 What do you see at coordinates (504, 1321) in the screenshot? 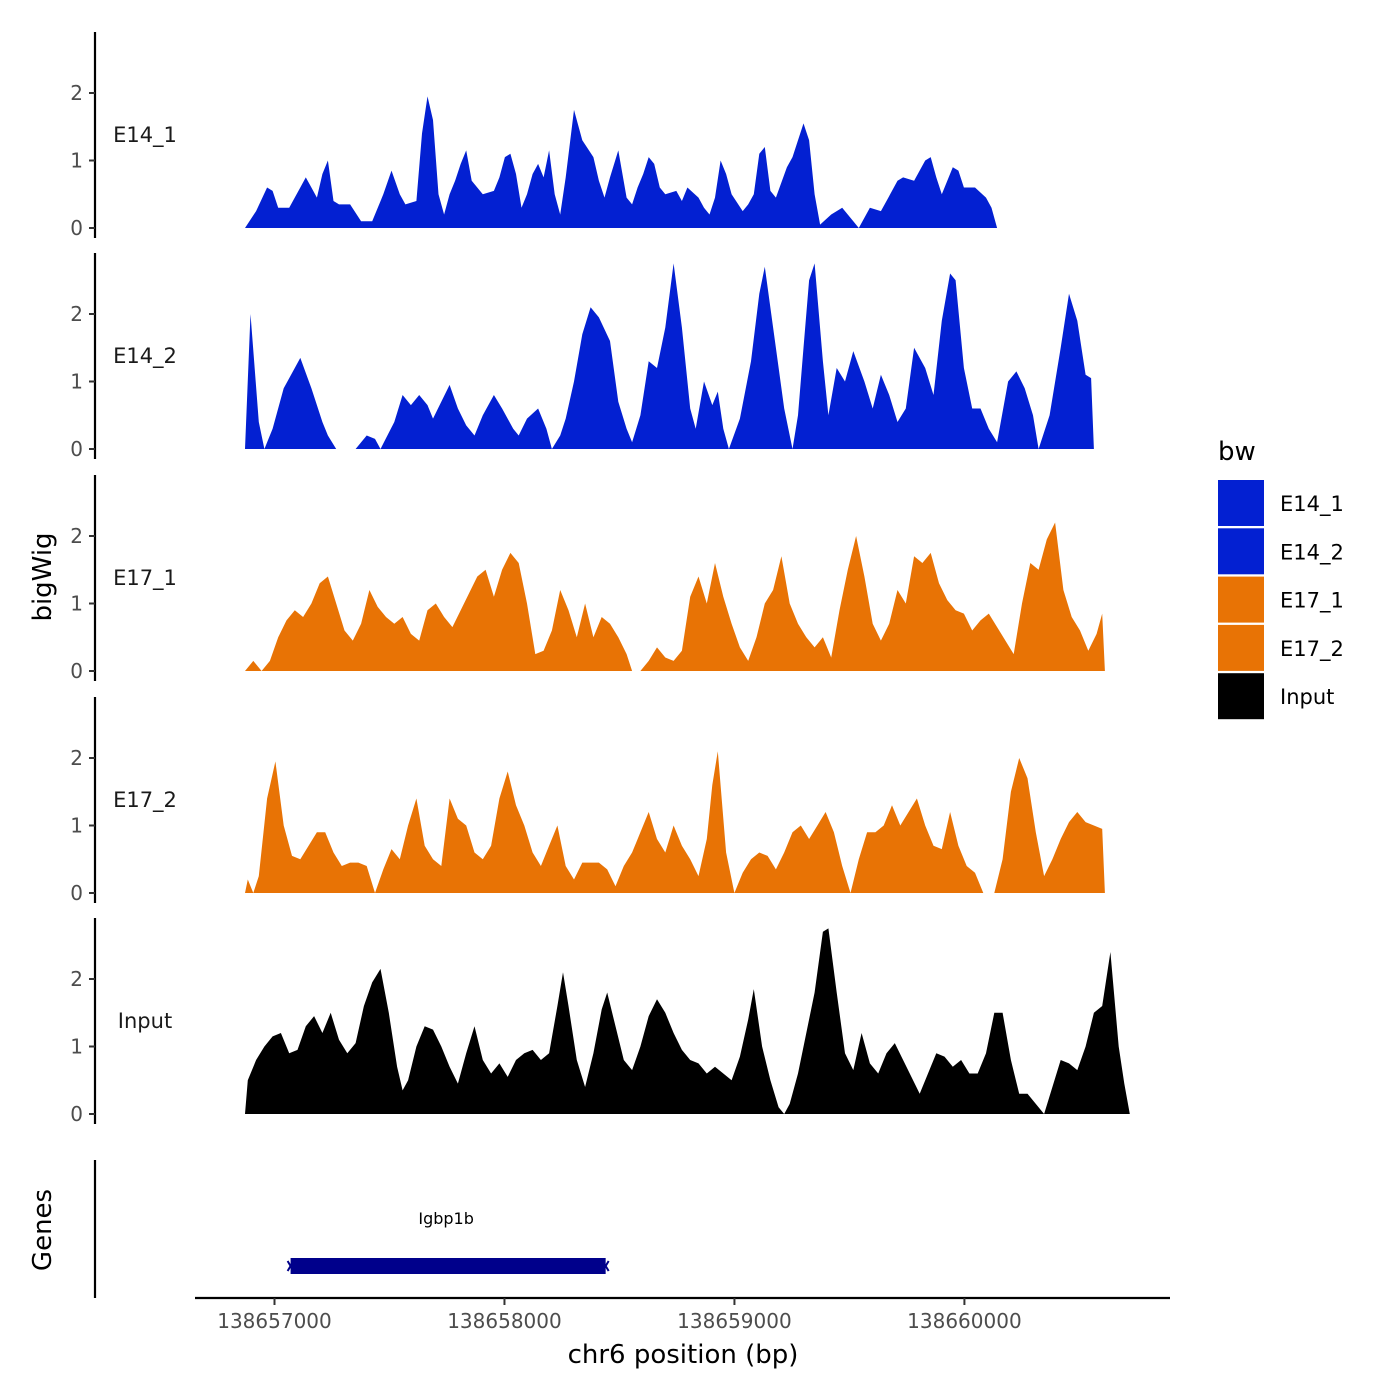
I see `x-tick-label: 138658000` at bounding box center [504, 1321].